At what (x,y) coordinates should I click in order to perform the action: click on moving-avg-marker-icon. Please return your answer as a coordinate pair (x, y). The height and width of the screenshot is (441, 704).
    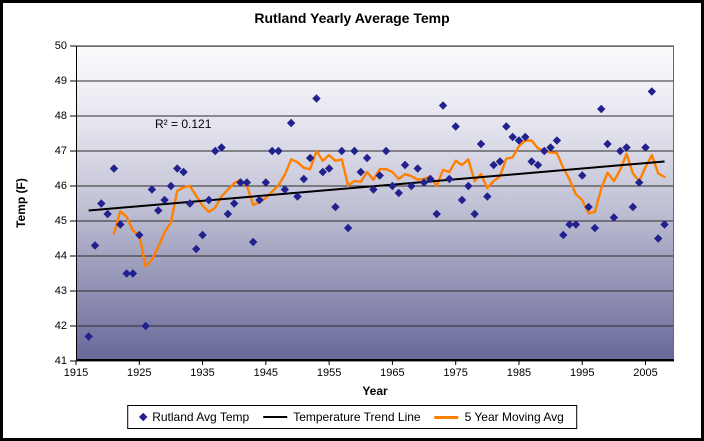
    Looking at the image, I should click on (446, 417).